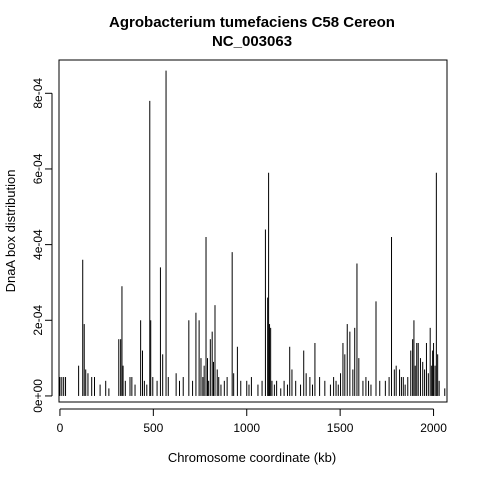 The height and width of the screenshot is (480, 480). What do you see at coordinates (10, 231) in the screenshot?
I see `y-axis-label: DnaA box distribution` at bounding box center [10, 231].